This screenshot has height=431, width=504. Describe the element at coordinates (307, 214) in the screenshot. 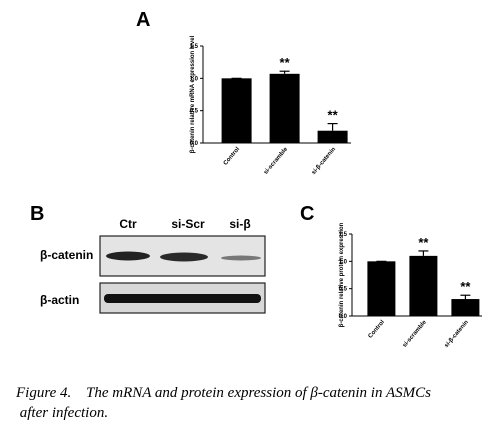

I see `panel-label: C` at that location.